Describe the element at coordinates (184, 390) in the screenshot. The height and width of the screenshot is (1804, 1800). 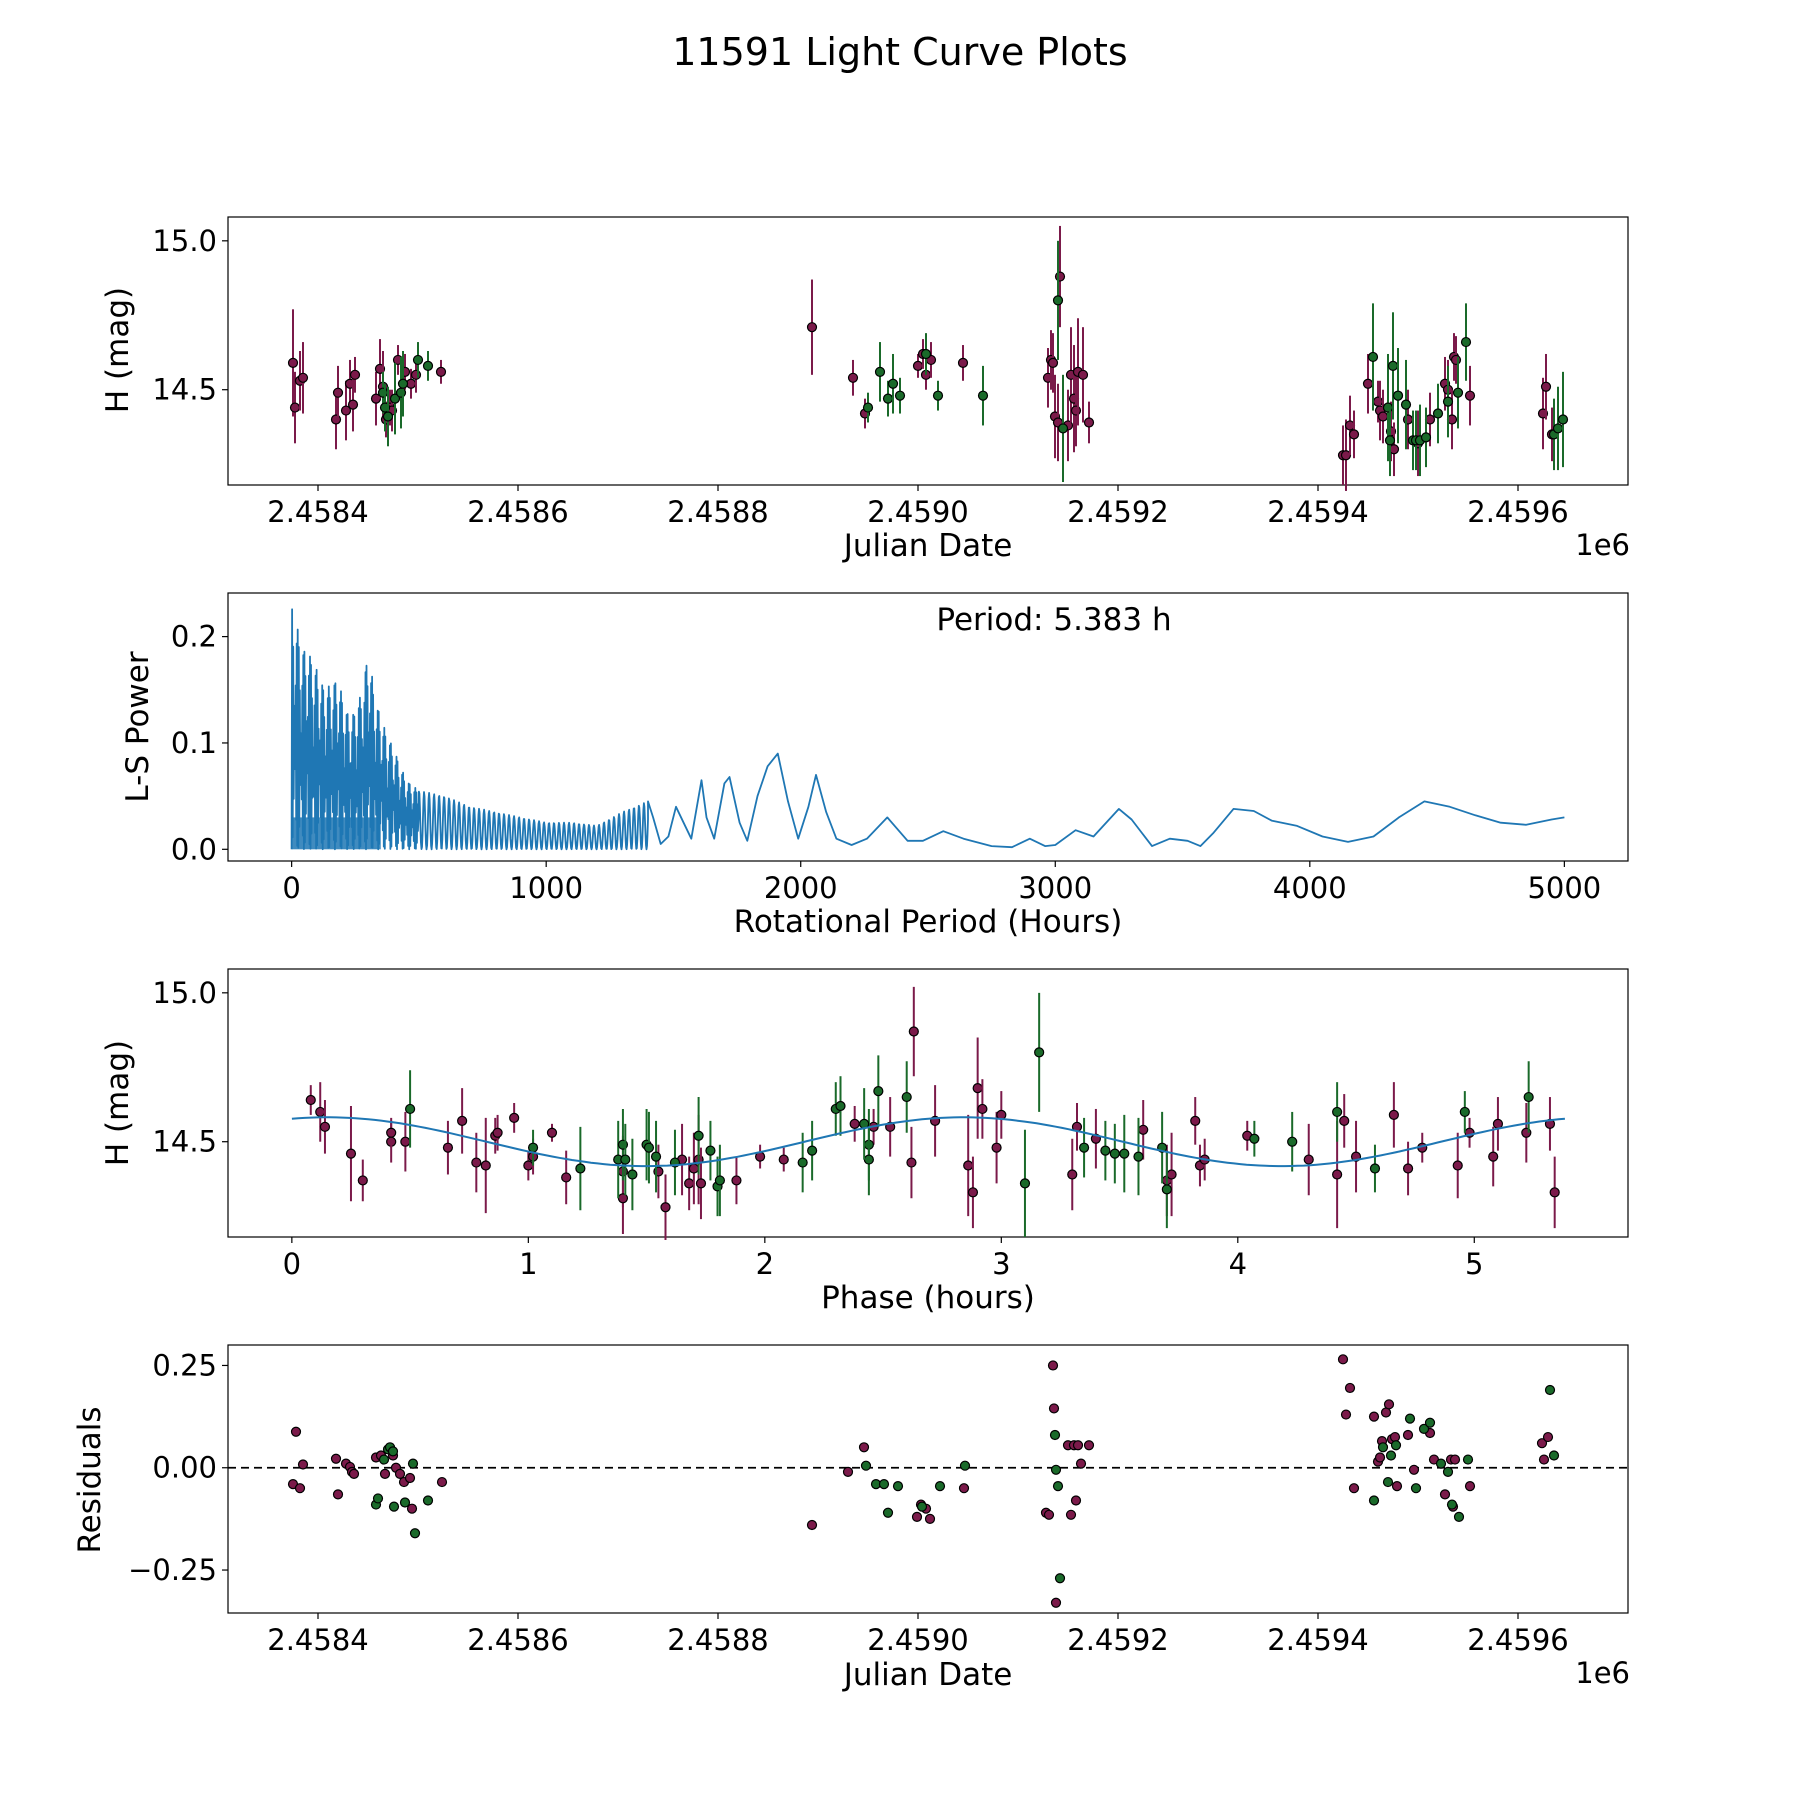
I see `lightcurve-ytick-label: 14.5` at that location.